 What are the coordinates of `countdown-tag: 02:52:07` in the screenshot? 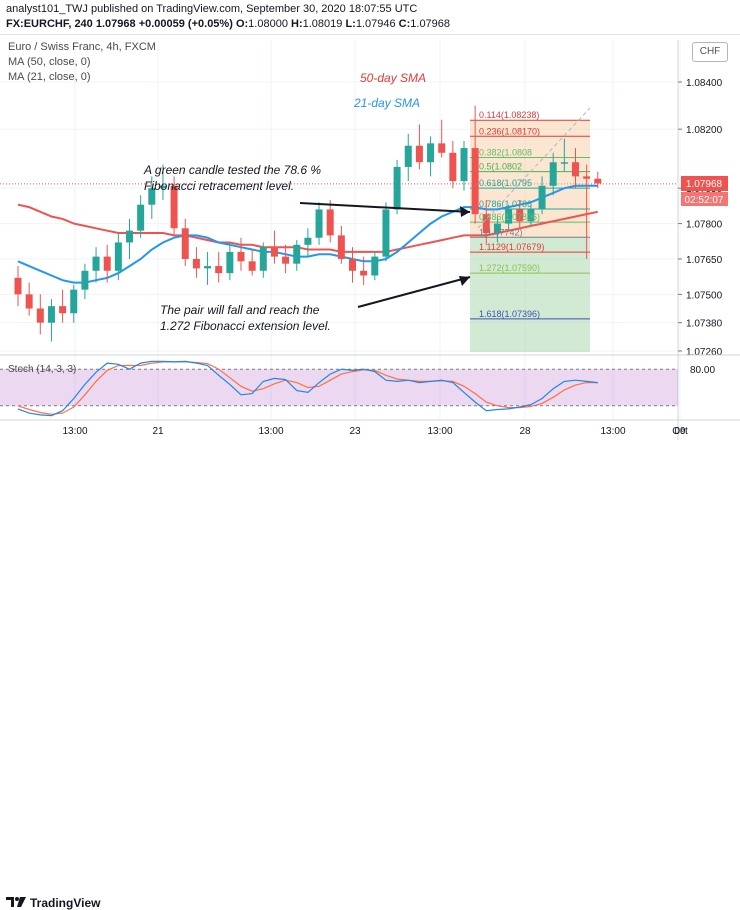 It's located at (704, 199).